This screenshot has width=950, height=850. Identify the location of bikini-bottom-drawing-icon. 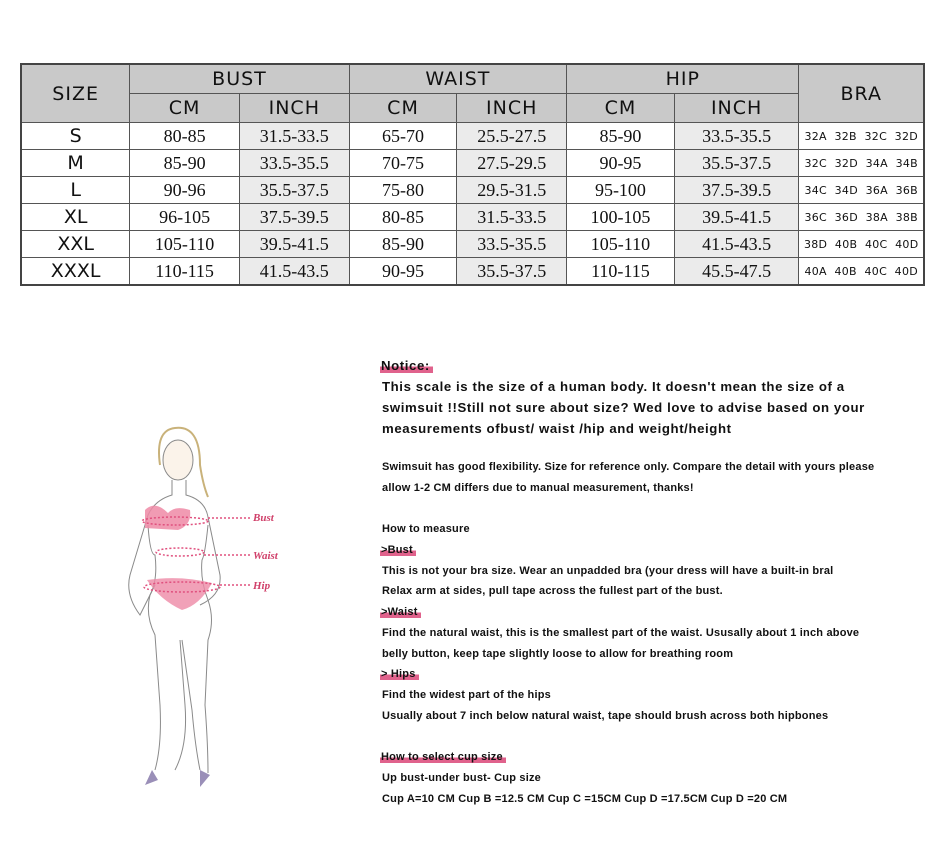
(179, 594).